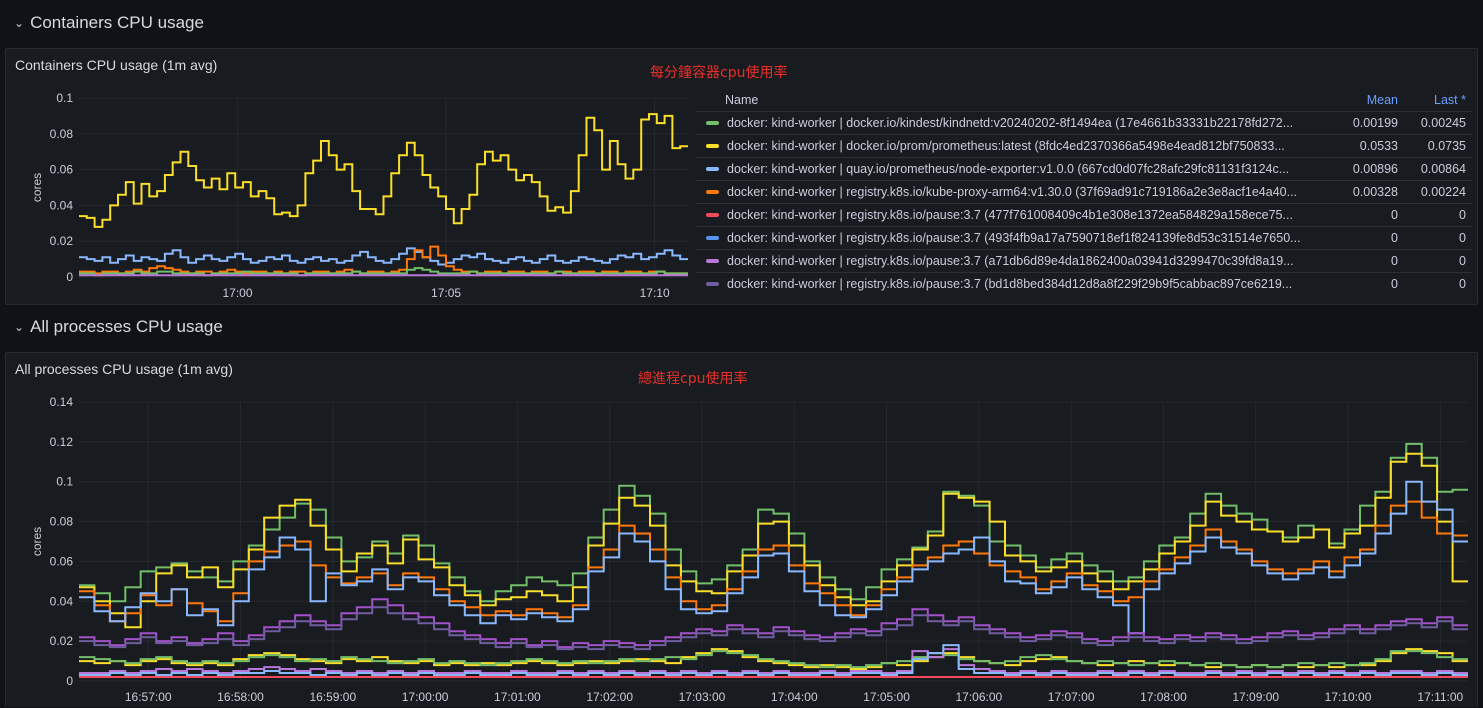 This screenshot has height=708, width=1483. I want to click on legend-mean-value: 0.0533, so click(1378, 146).